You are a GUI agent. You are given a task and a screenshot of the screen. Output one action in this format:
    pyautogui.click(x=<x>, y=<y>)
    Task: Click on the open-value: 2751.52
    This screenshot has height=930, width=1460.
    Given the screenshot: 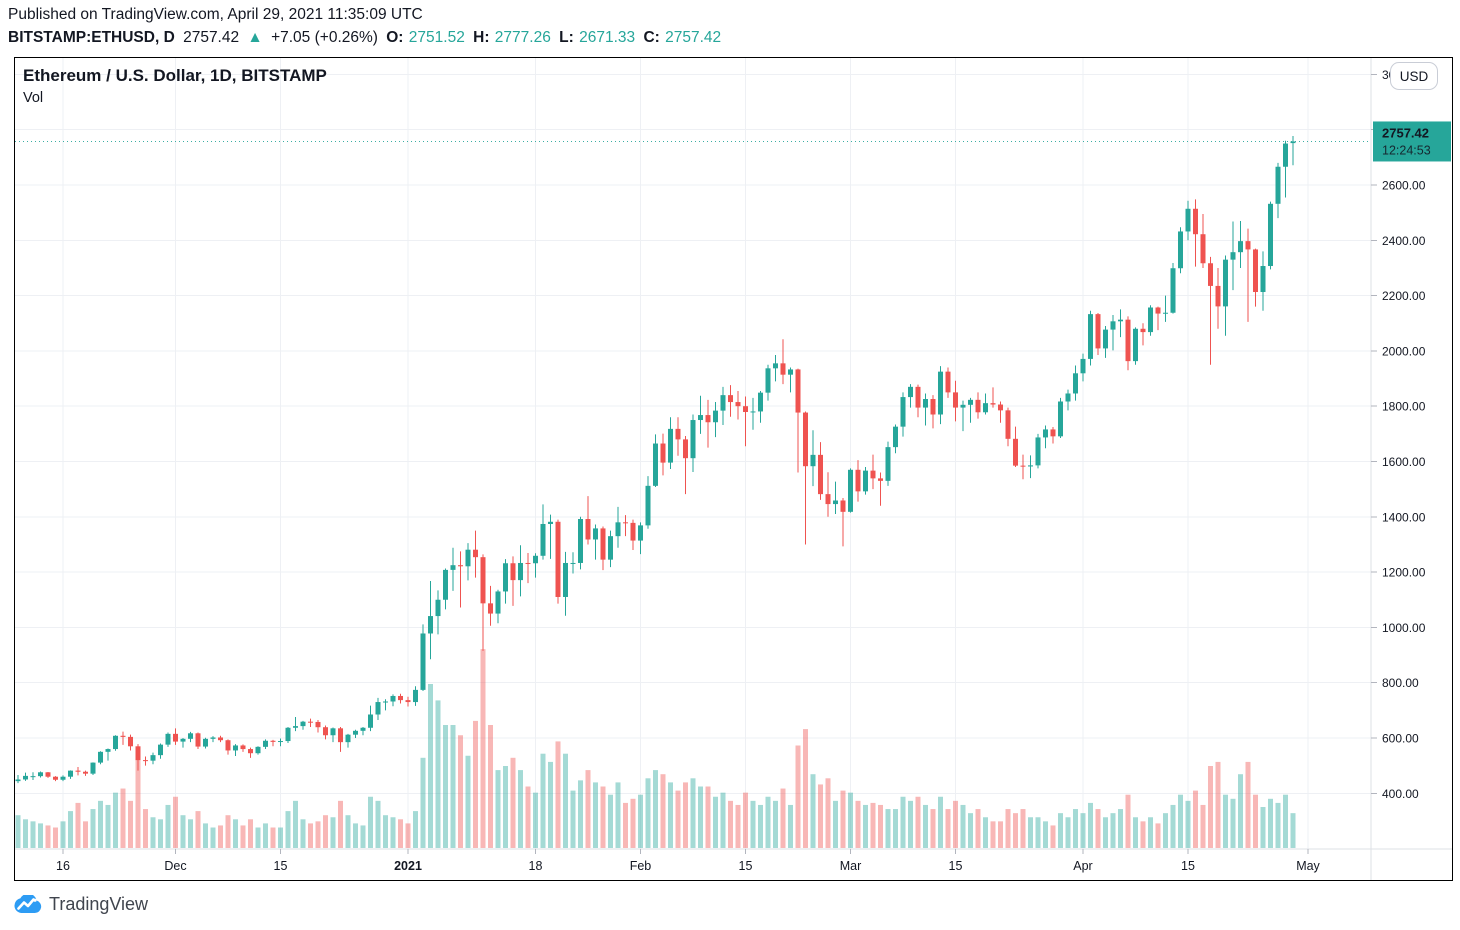 What is the action you would take?
    pyautogui.click(x=436, y=37)
    